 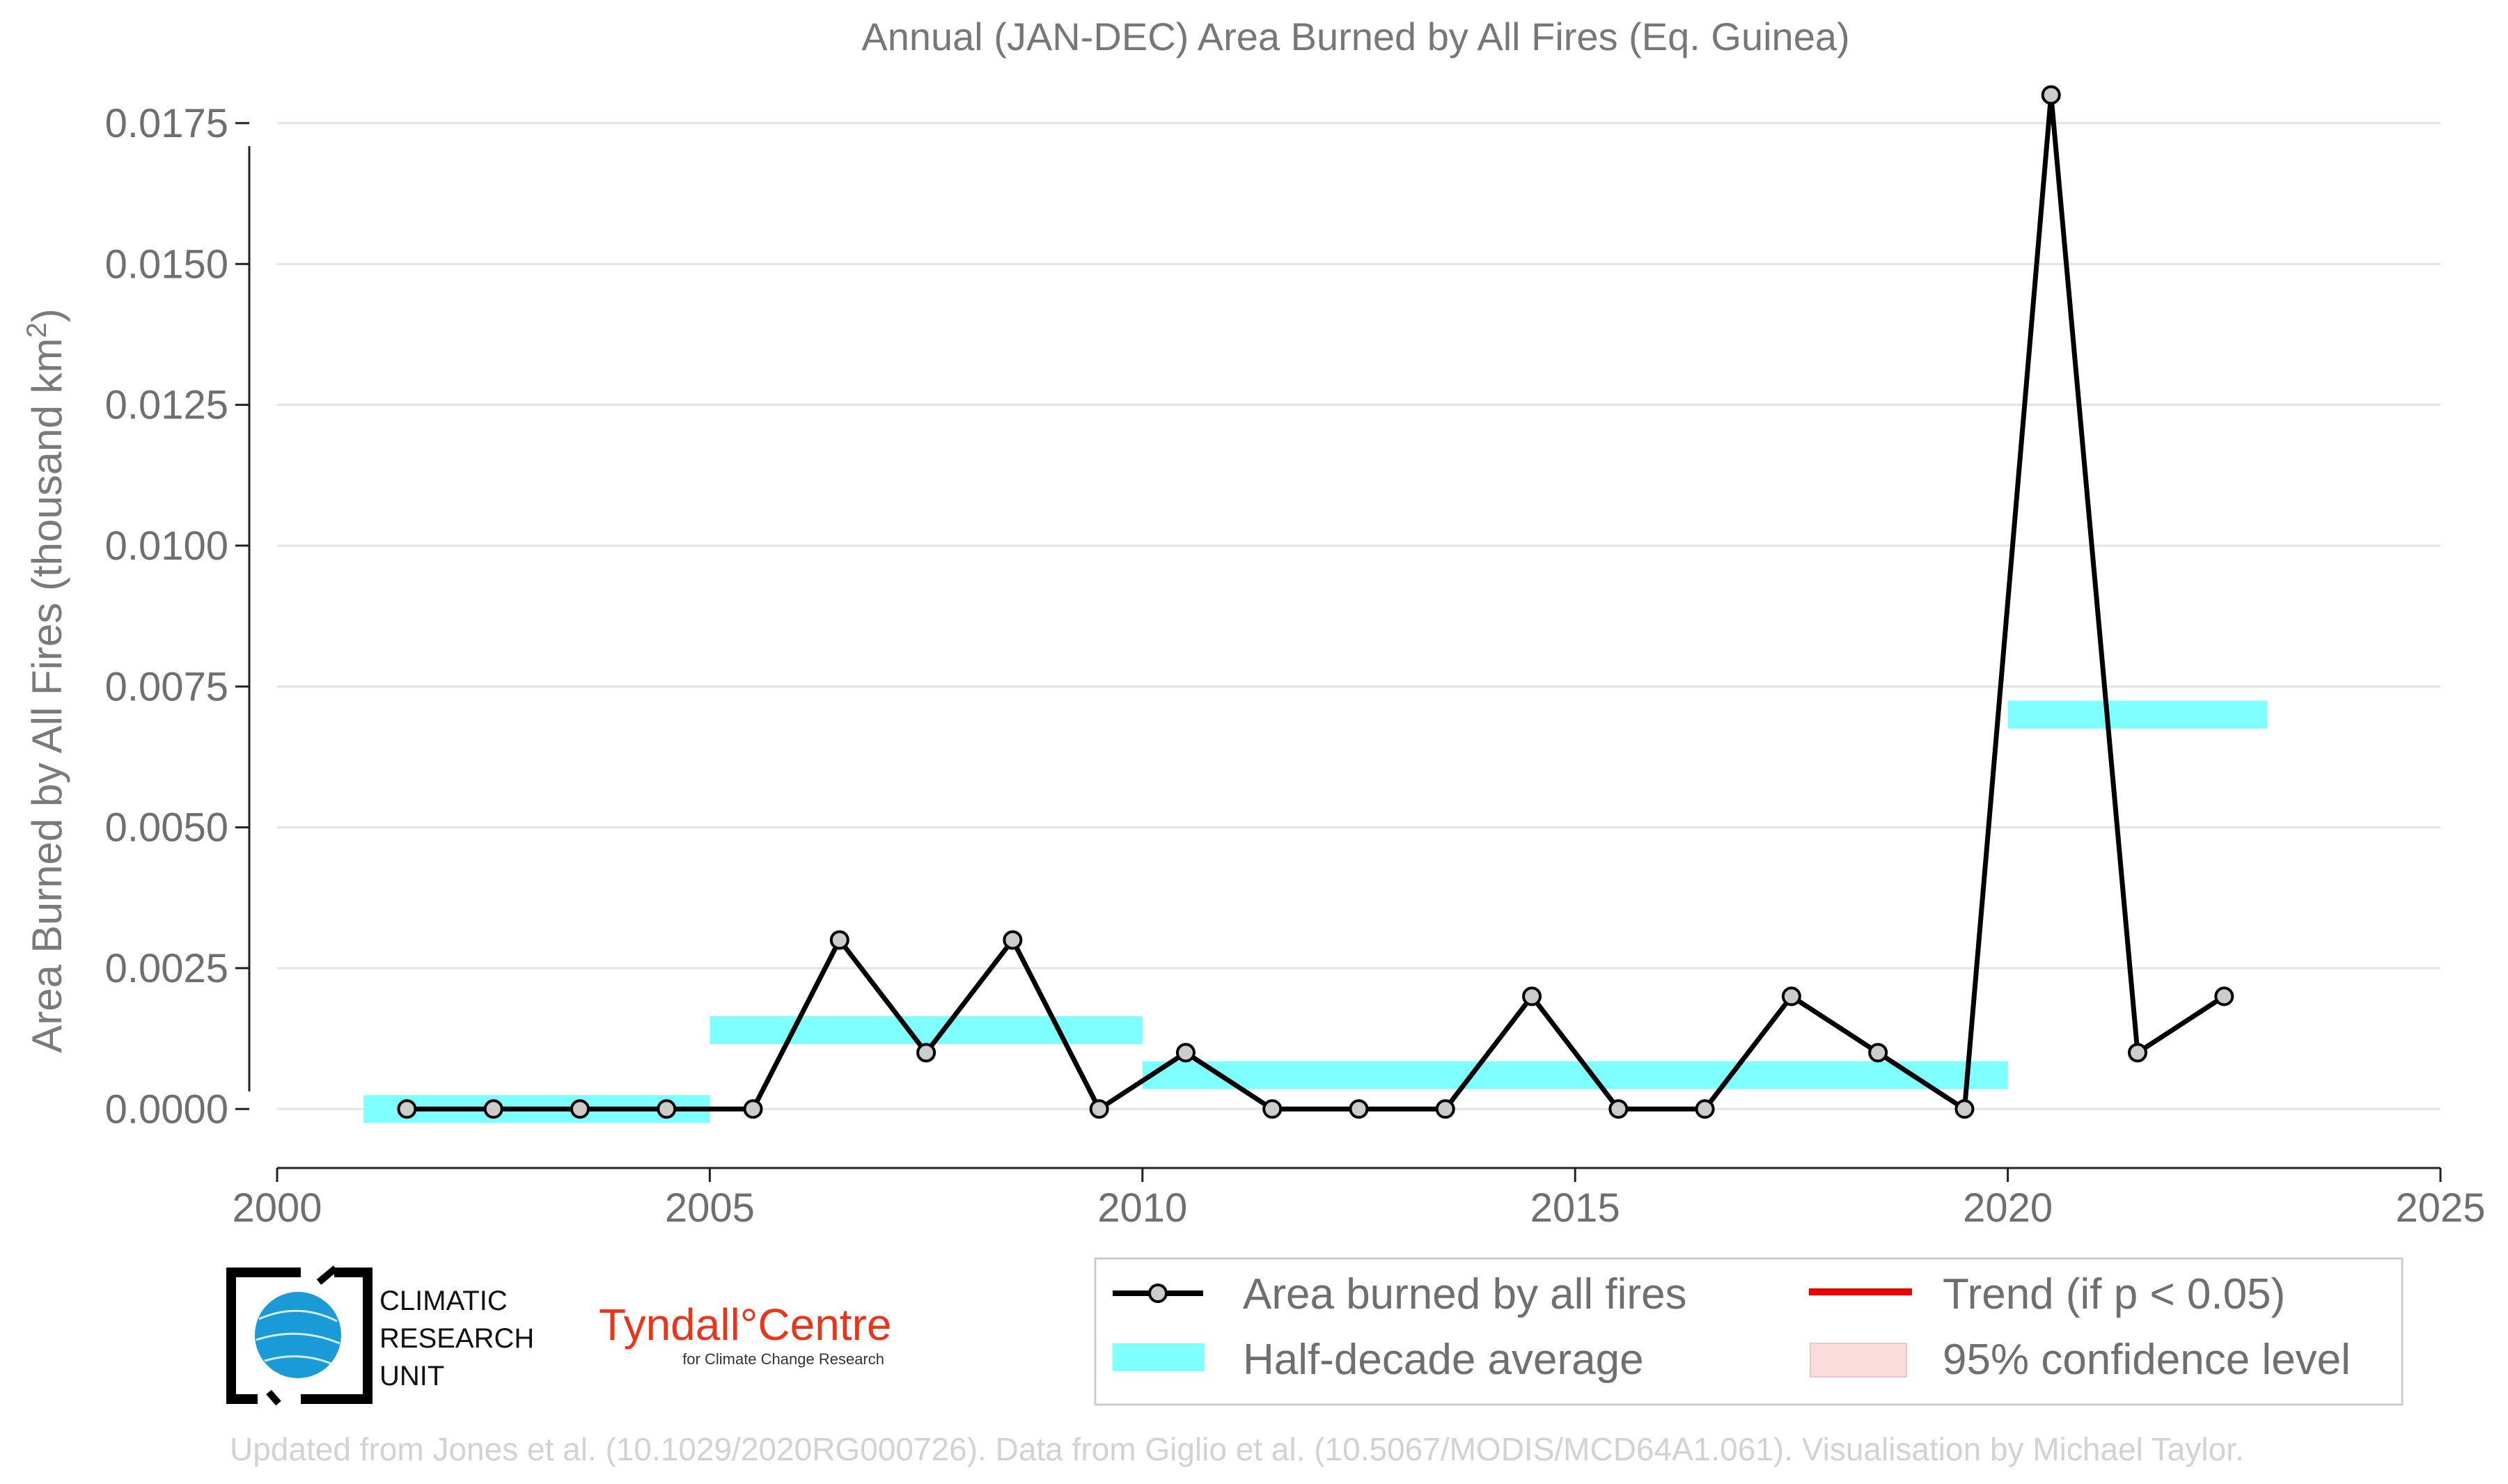 I want to click on y-tick-label: 0.0125, so click(x=166, y=405).